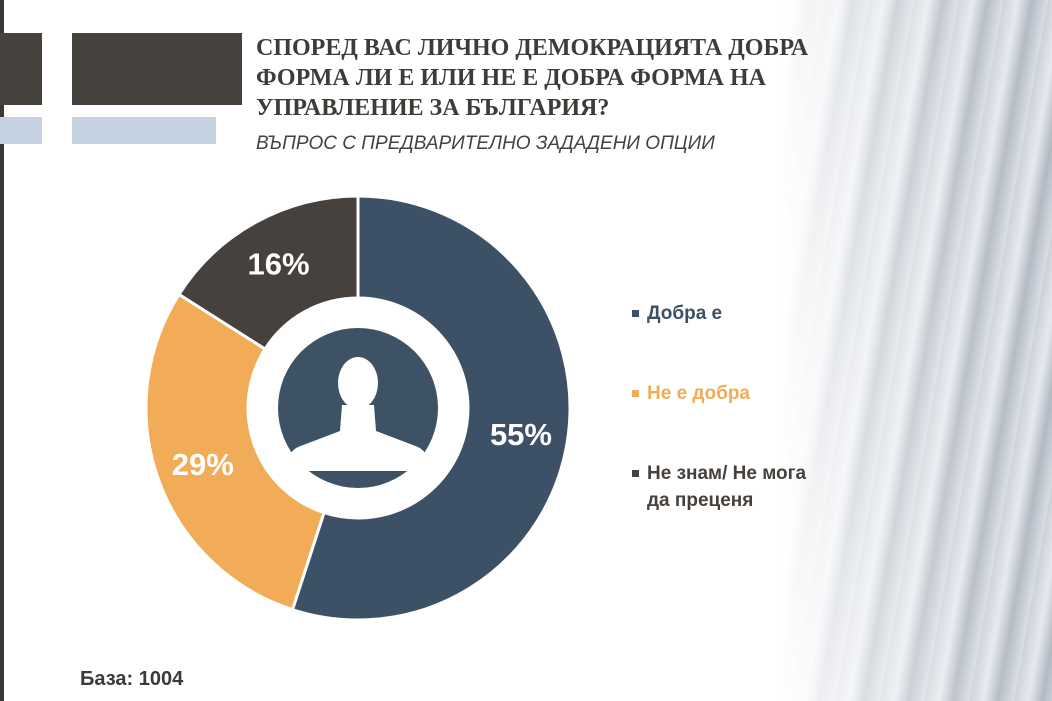 The height and width of the screenshot is (701, 1052). What do you see at coordinates (742, 313) in the screenshot?
I see `legend-item-1: Добра е` at bounding box center [742, 313].